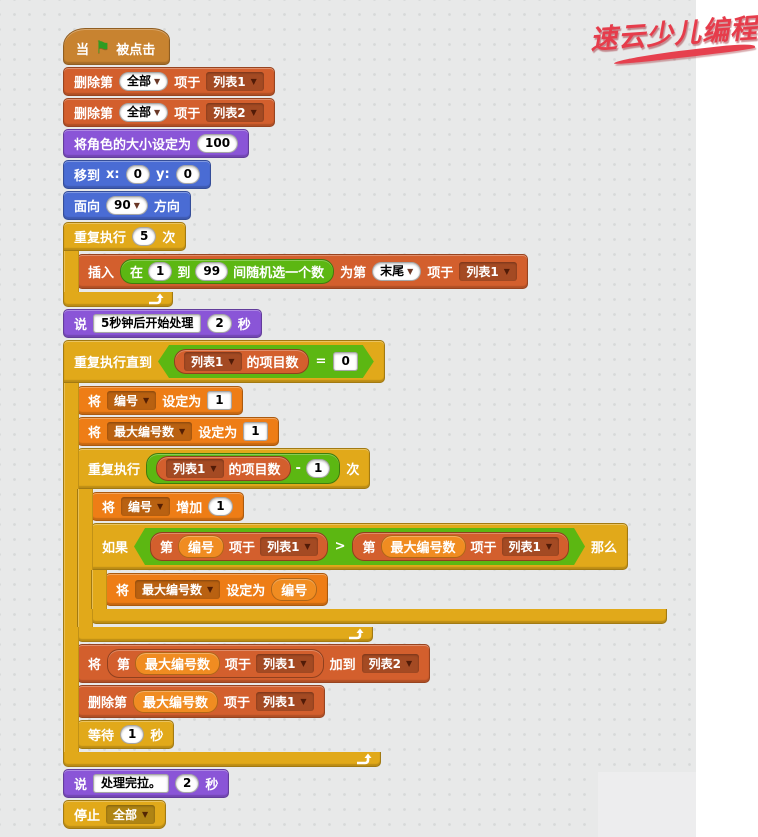 This screenshot has width=758, height=837. I want to click on subtract-reporter: 列表1 ▼ 的项目数 - 1, so click(243, 468).